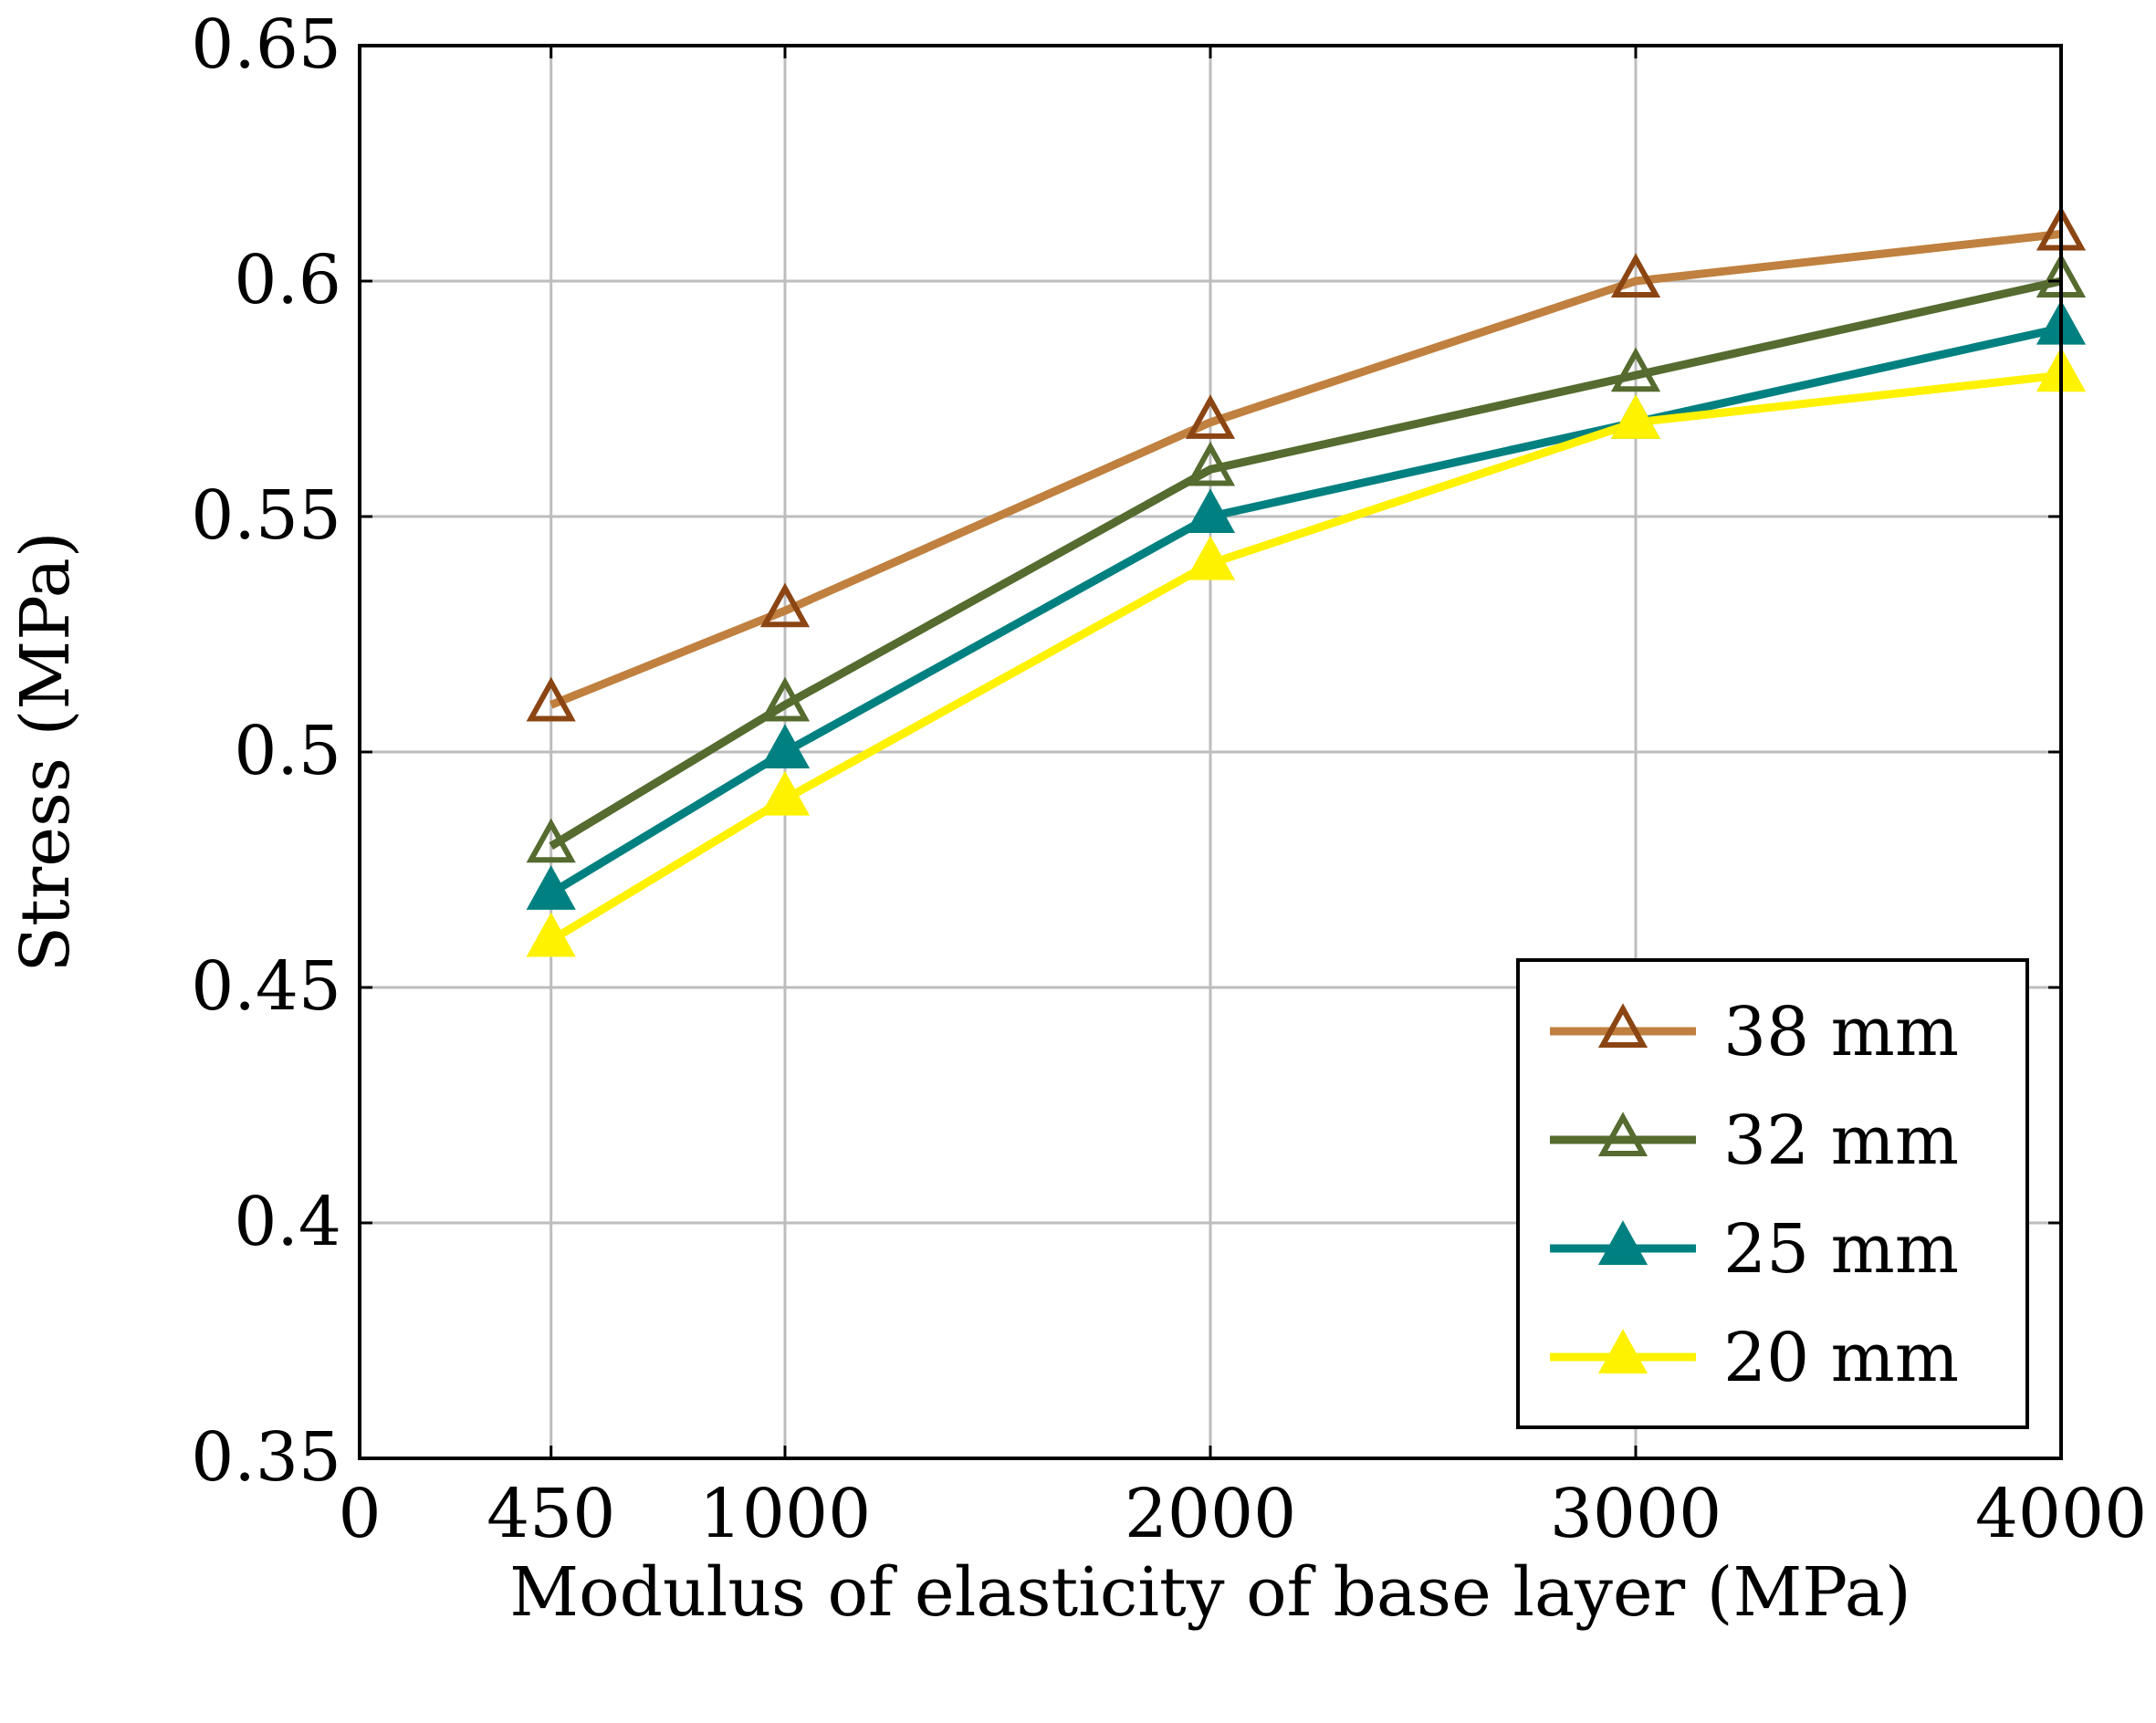 This screenshot has width=2156, height=1723. What do you see at coordinates (1755, 1195) in the screenshot?
I see `legend-entries: 38 mm 32 mm 25 mm 20 mm` at bounding box center [1755, 1195].